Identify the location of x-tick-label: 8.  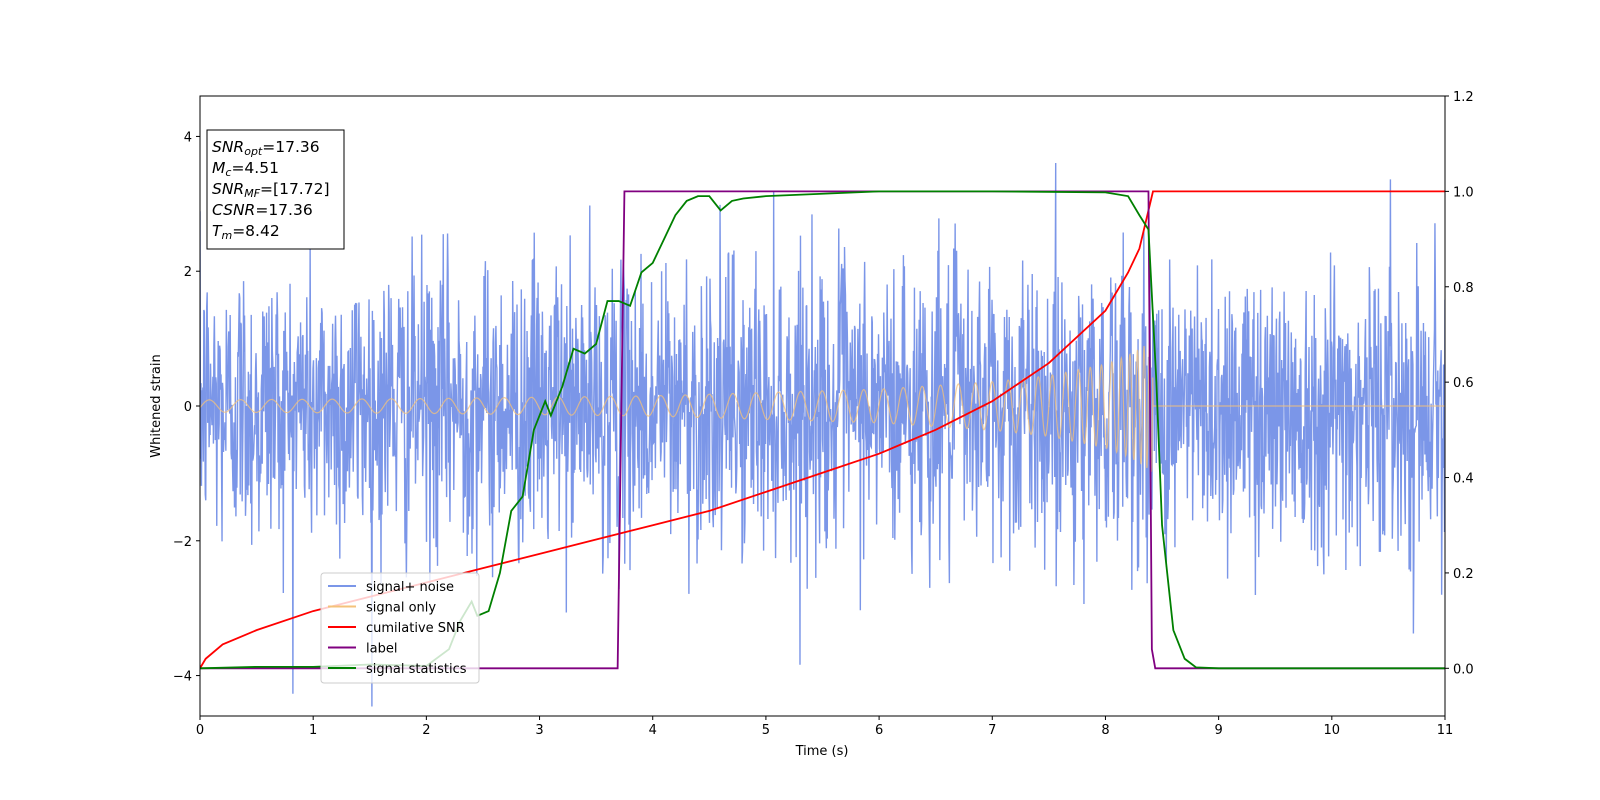
(1105, 730).